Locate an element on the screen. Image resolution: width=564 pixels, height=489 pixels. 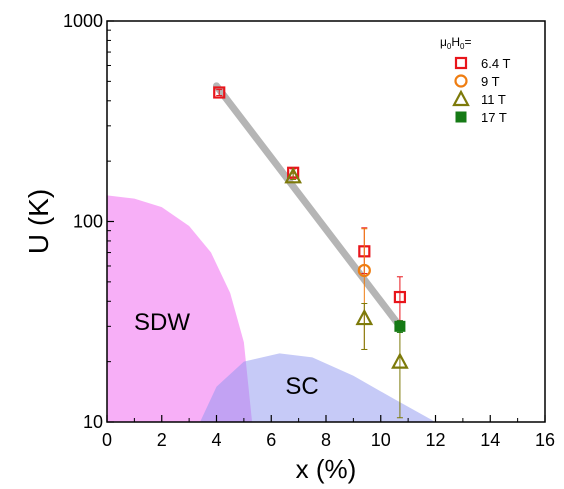
x-tick-label: 6 is located at coordinates (271, 440).